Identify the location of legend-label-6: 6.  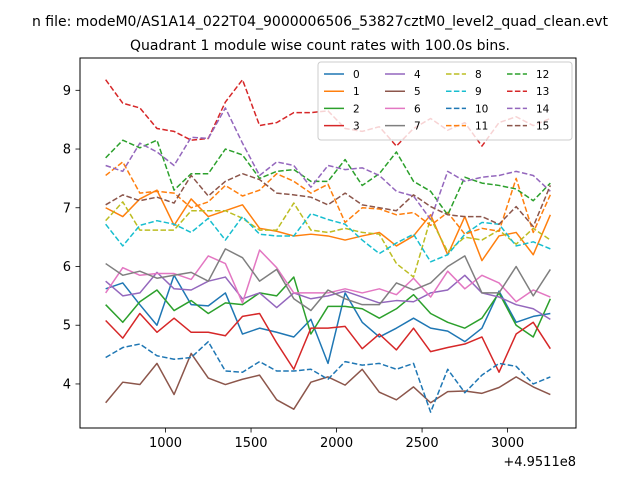
(417, 109).